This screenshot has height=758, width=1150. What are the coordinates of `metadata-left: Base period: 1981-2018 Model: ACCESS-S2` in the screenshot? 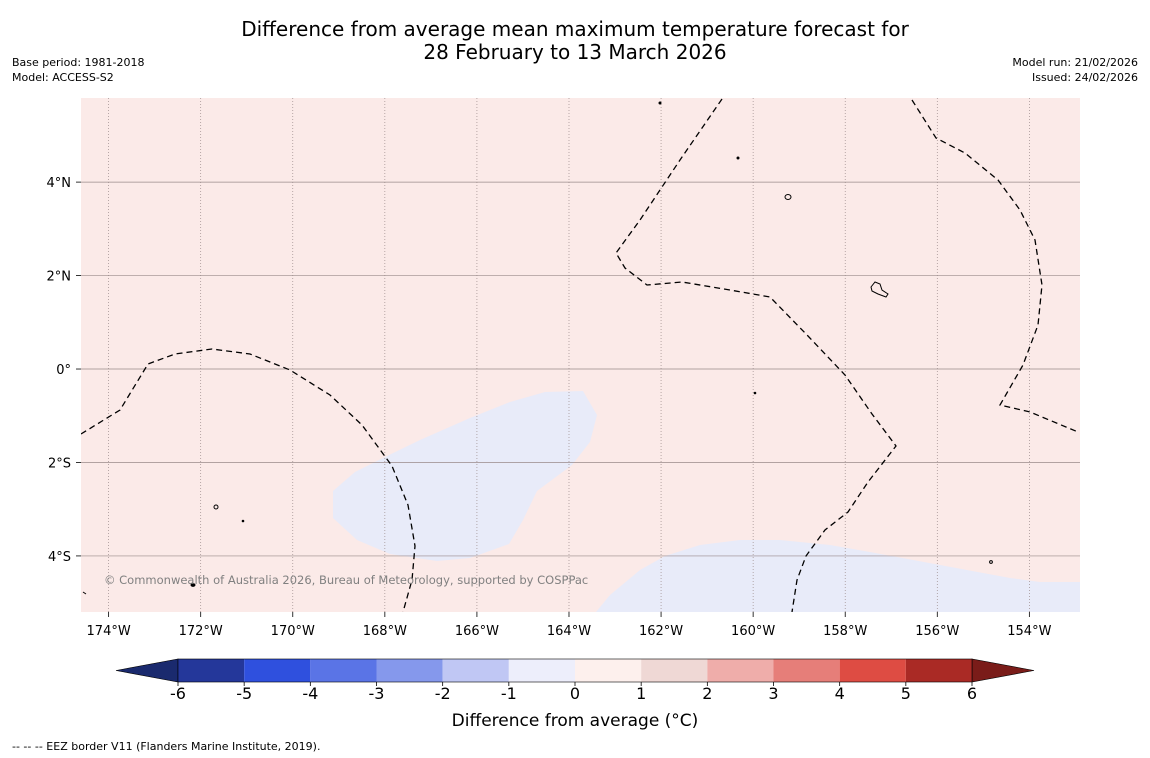 It's located at (78, 70).